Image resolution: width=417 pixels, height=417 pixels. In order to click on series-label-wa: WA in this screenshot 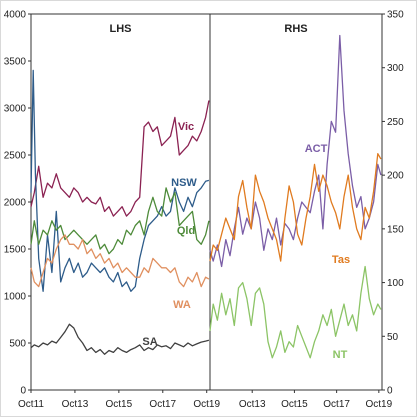, I will do `click(182, 305)`.